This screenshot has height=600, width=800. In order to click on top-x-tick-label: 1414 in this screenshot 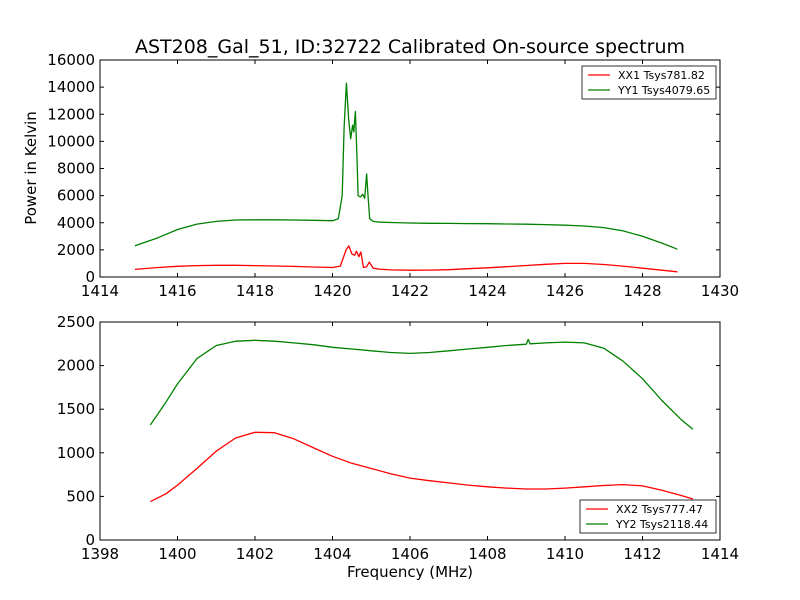, I will do `click(100, 291)`.